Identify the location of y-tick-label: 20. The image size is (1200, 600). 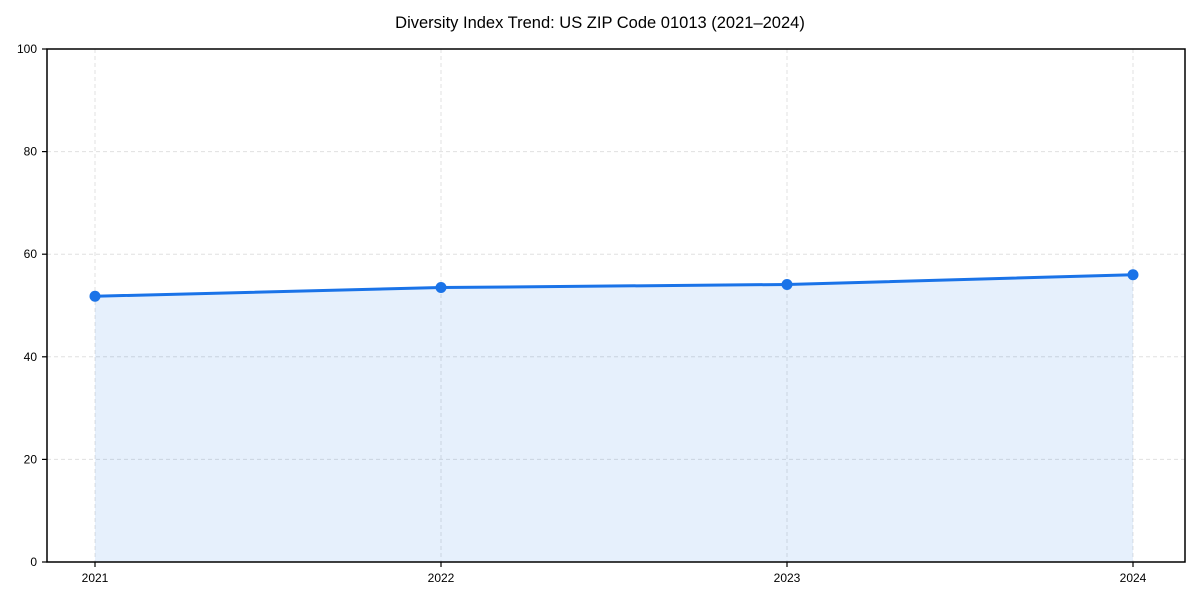
(31, 459).